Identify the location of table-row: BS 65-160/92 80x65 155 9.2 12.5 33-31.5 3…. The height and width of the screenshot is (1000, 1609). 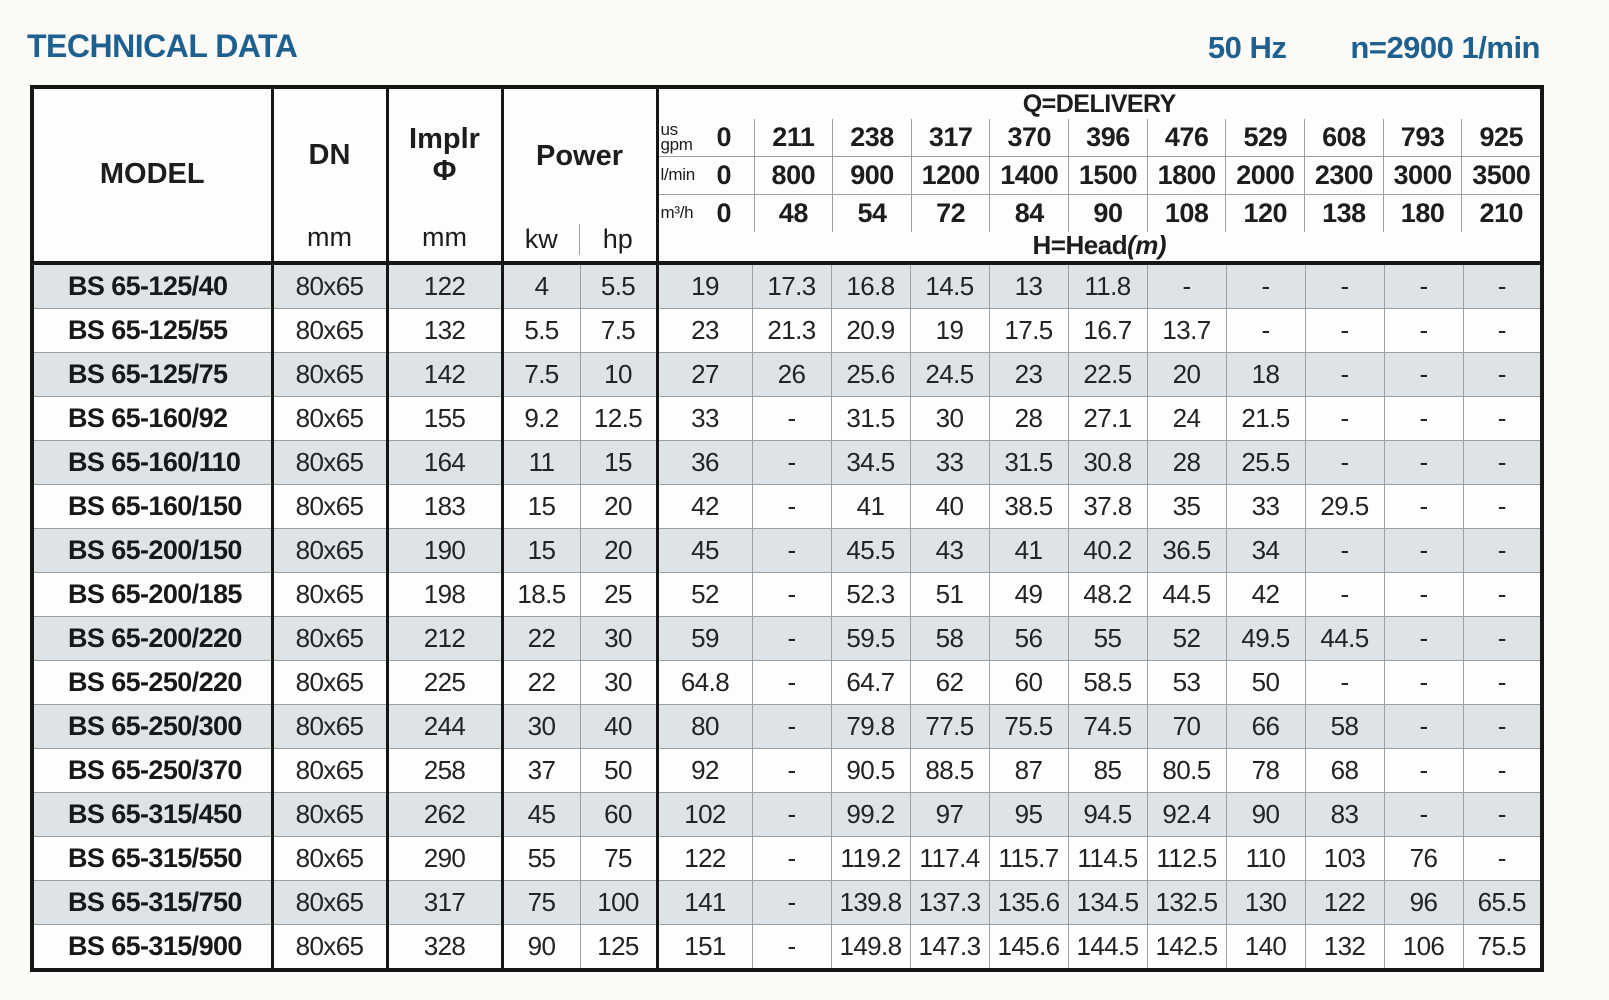
(787, 418).